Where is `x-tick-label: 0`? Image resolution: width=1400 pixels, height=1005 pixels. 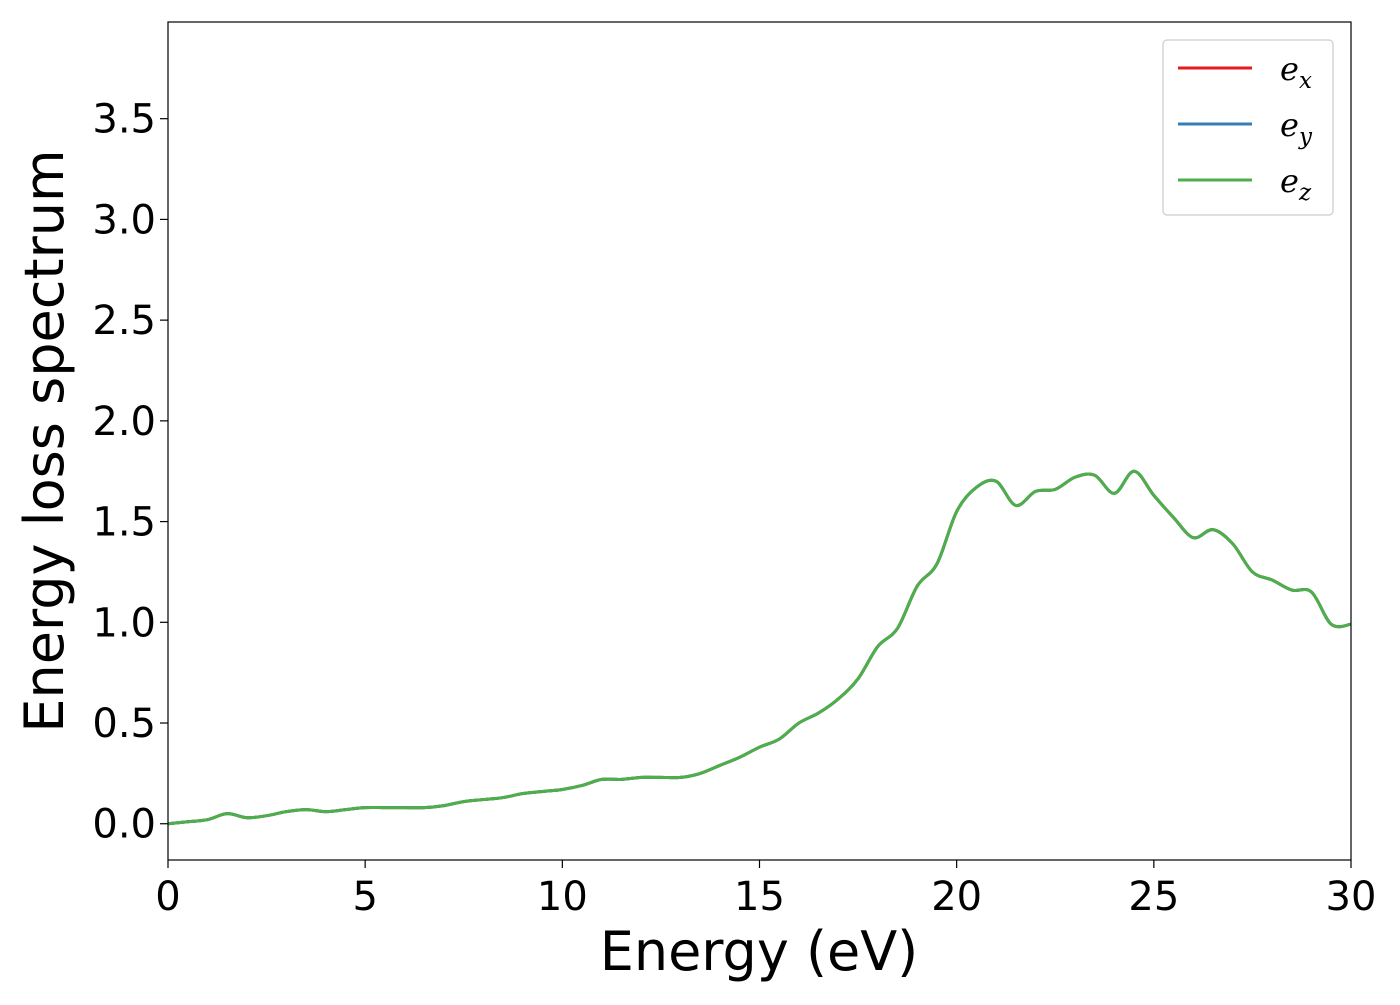
x-tick-label: 0 is located at coordinates (167, 897).